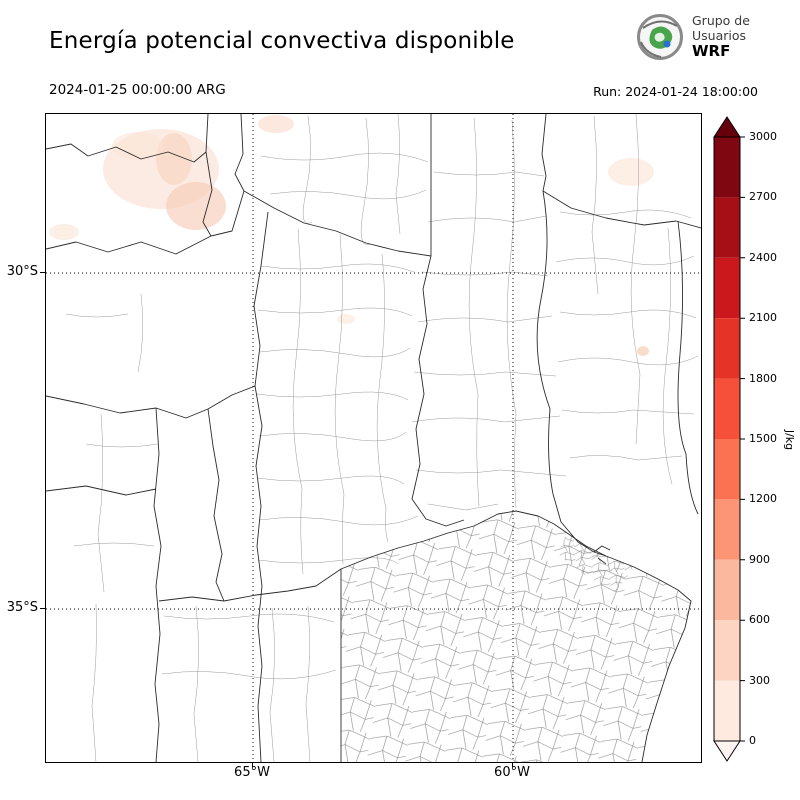 This screenshot has width=800, height=800. What do you see at coordinates (42, 272) in the screenshot?
I see `lat-tick-30s` at bounding box center [42, 272].